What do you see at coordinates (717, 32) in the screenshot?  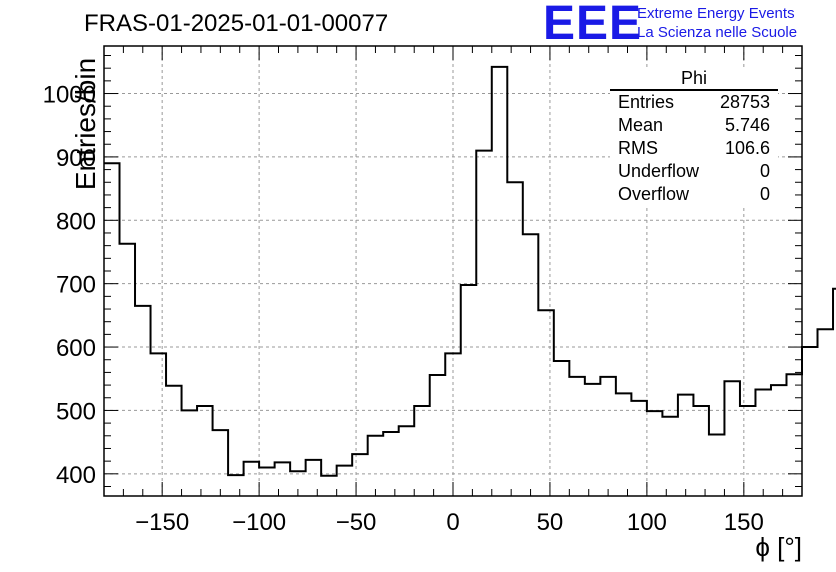 I see `logo-line-2: La Scienza nelle Scuole` at bounding box center [717, 32].